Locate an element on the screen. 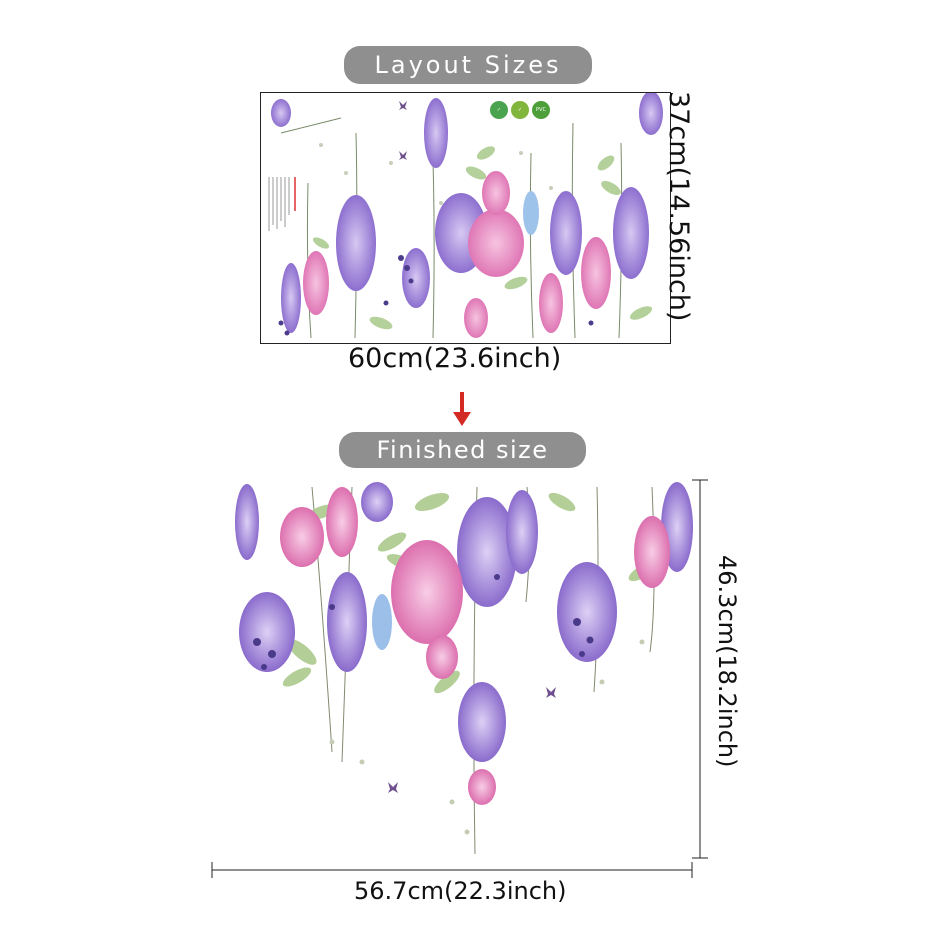 This screenshot has width=930, height=930. instruction-text-block is located at coordinates (282, 204).